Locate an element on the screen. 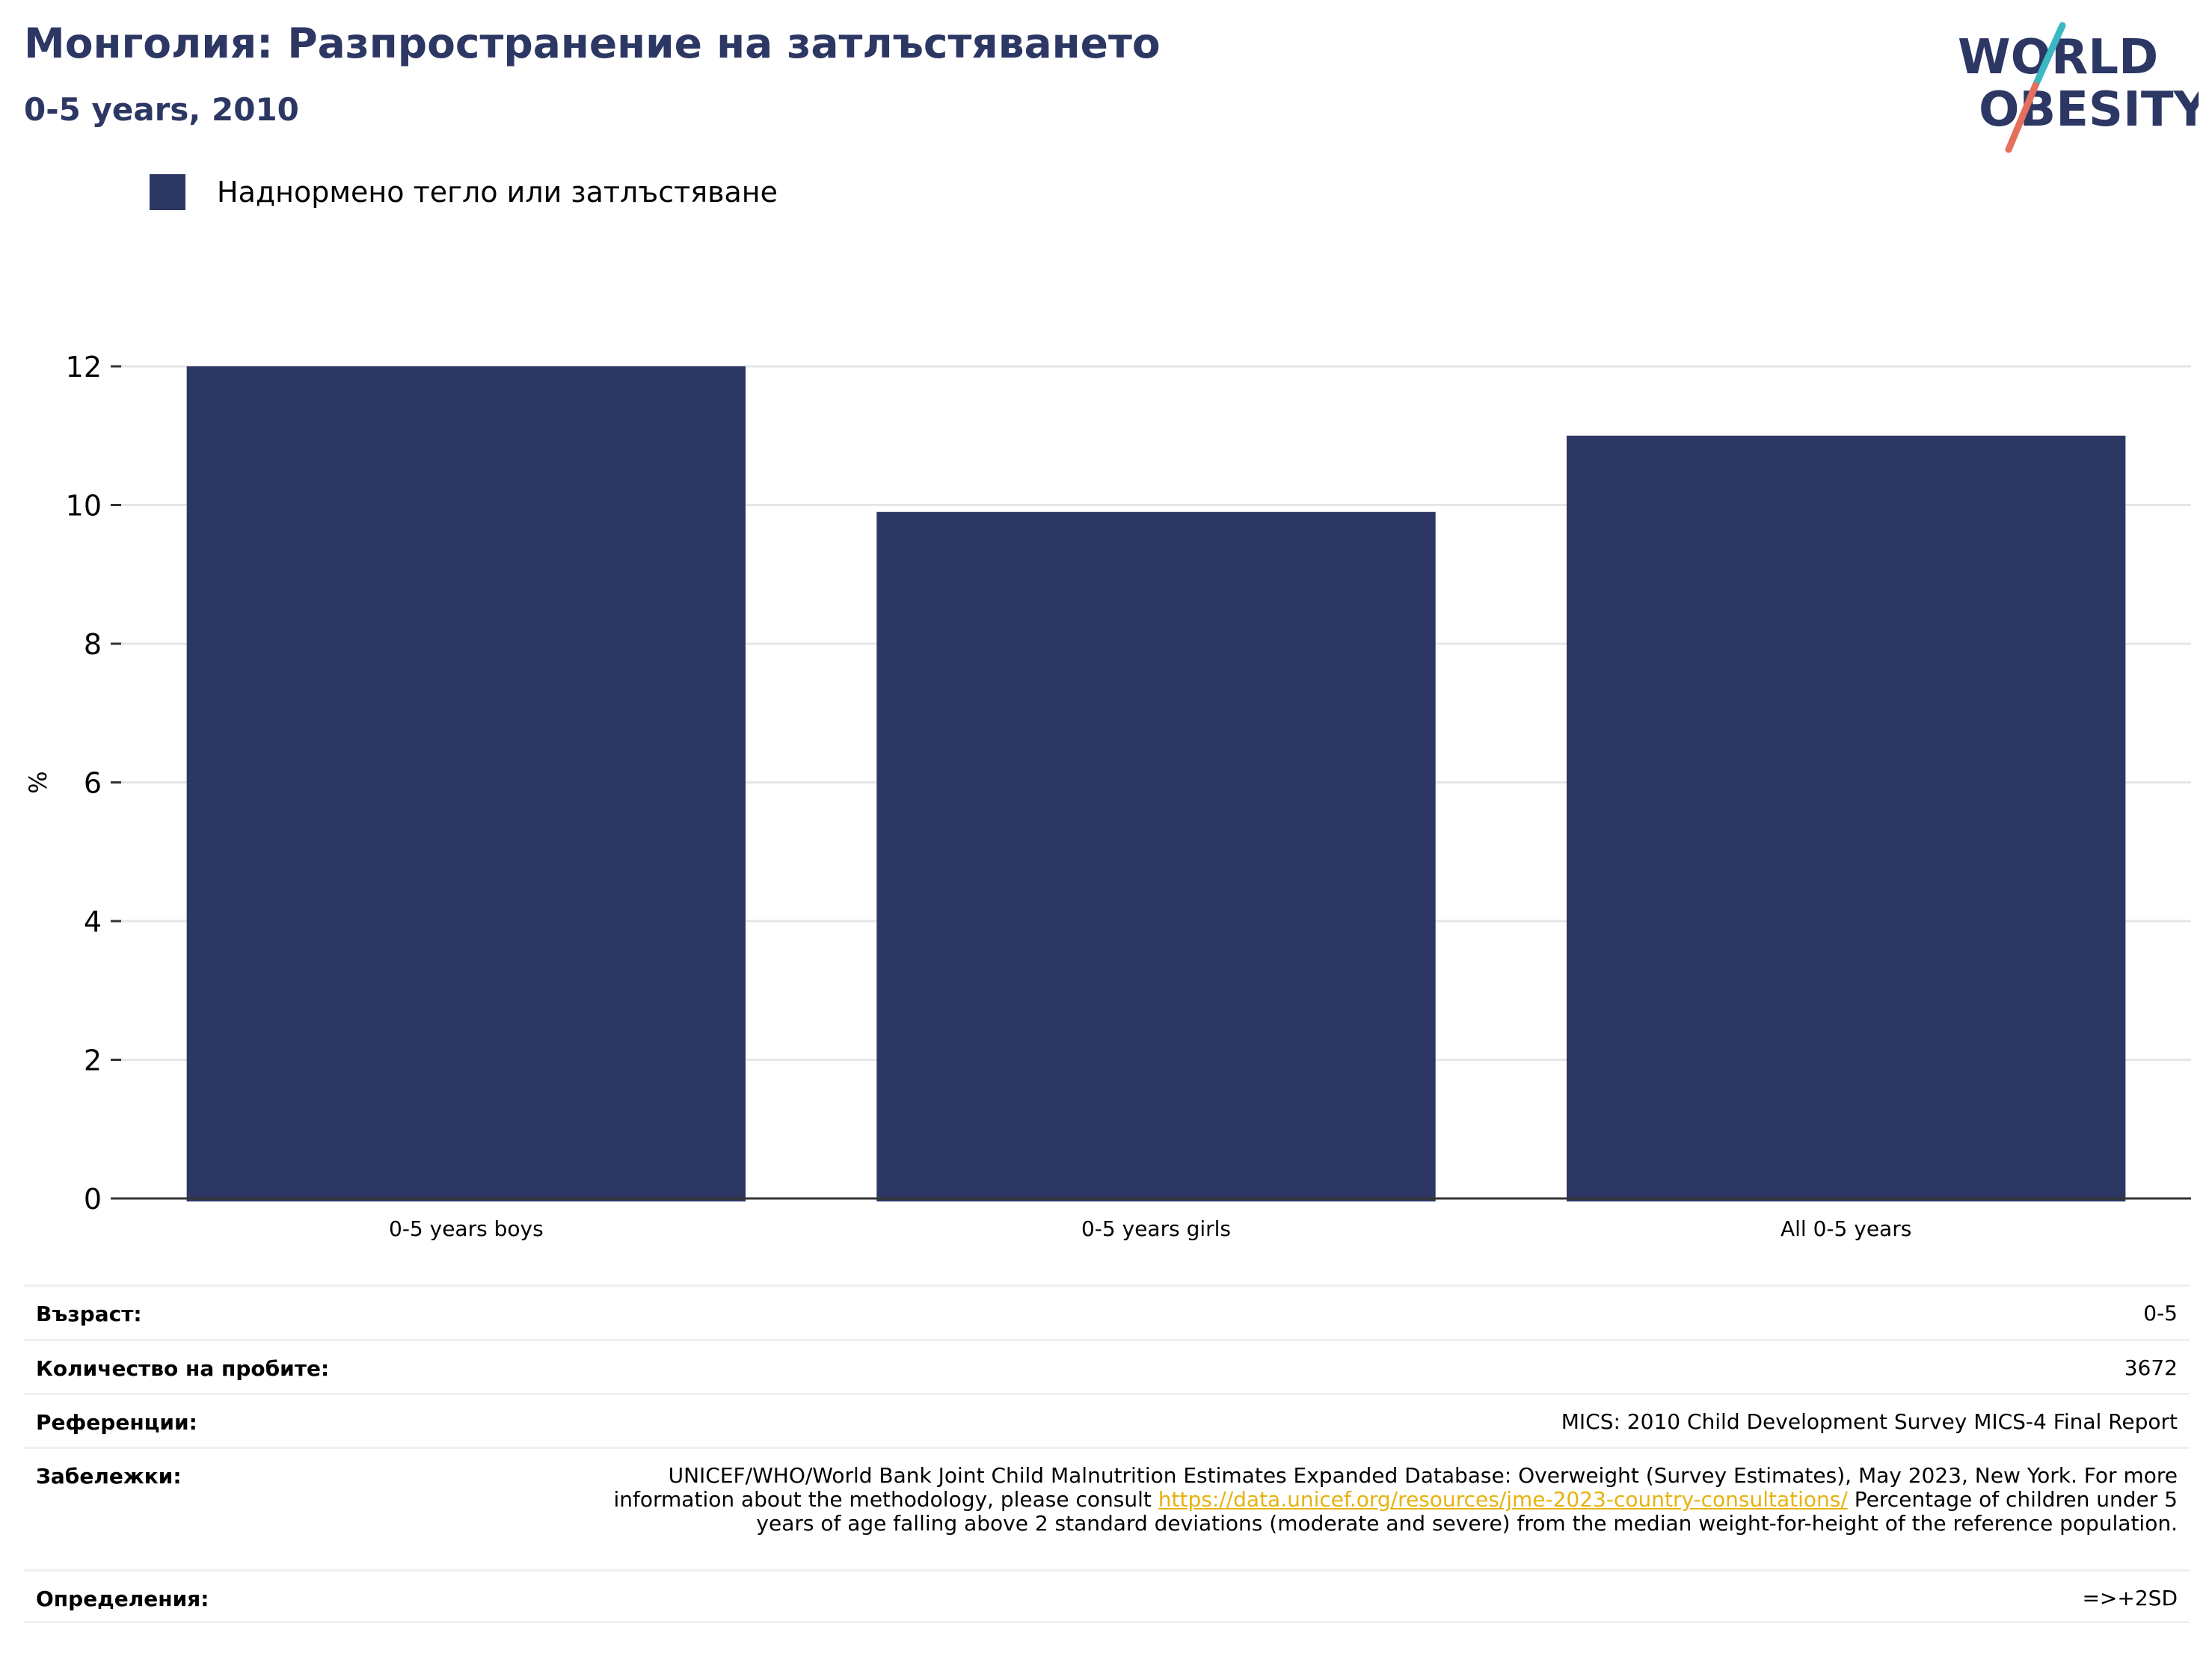 The height and width of the screenshot is (1662, 2212). legend: Наднормено тегло или затлъстяване is located at coordinates (464, 192).